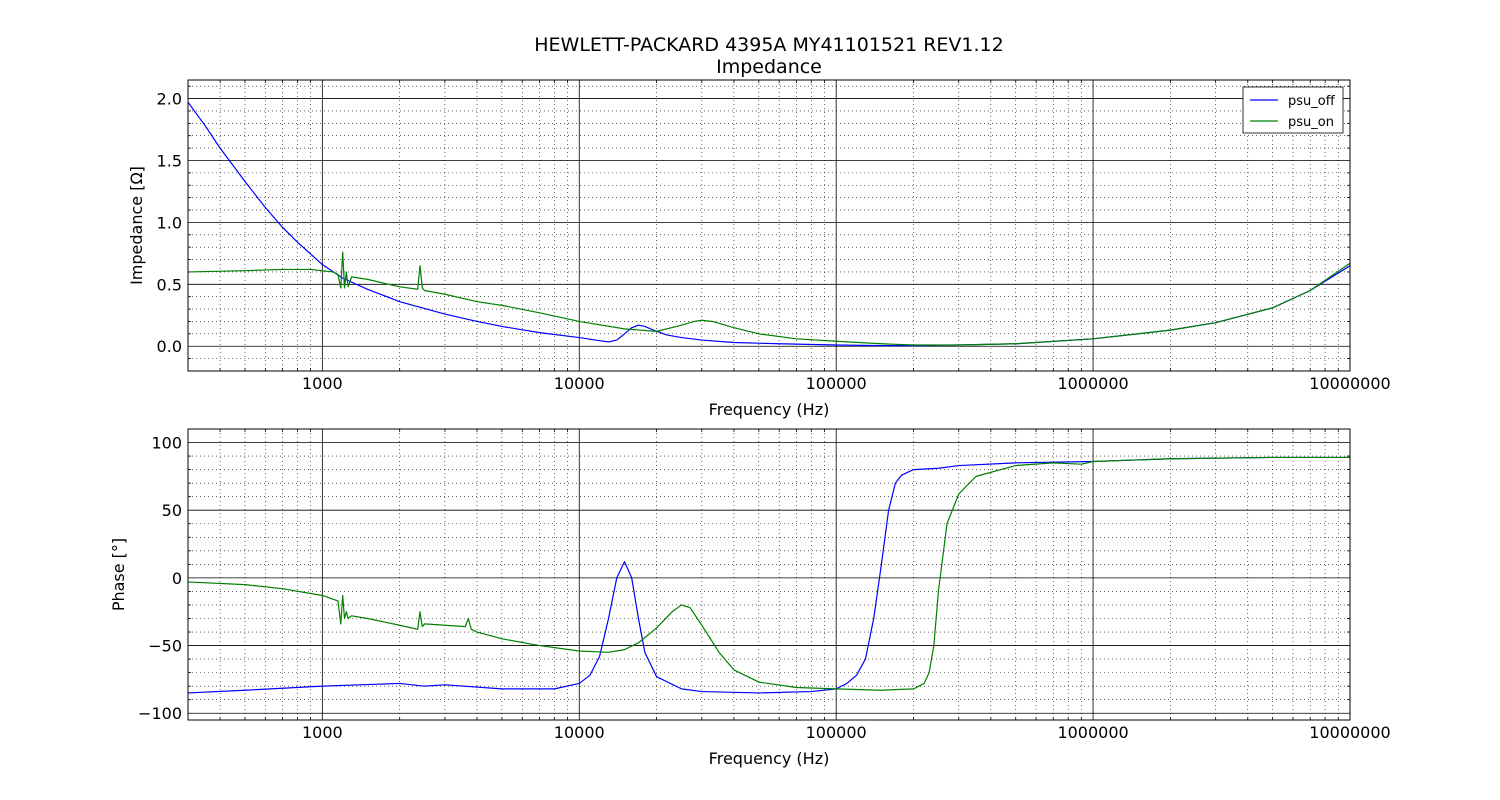 The height and width of the screenshot is (800, 1500). Describe the element at coordinates (166, 443) in the screenshot. I see `y-tick-label: 100` at that location.